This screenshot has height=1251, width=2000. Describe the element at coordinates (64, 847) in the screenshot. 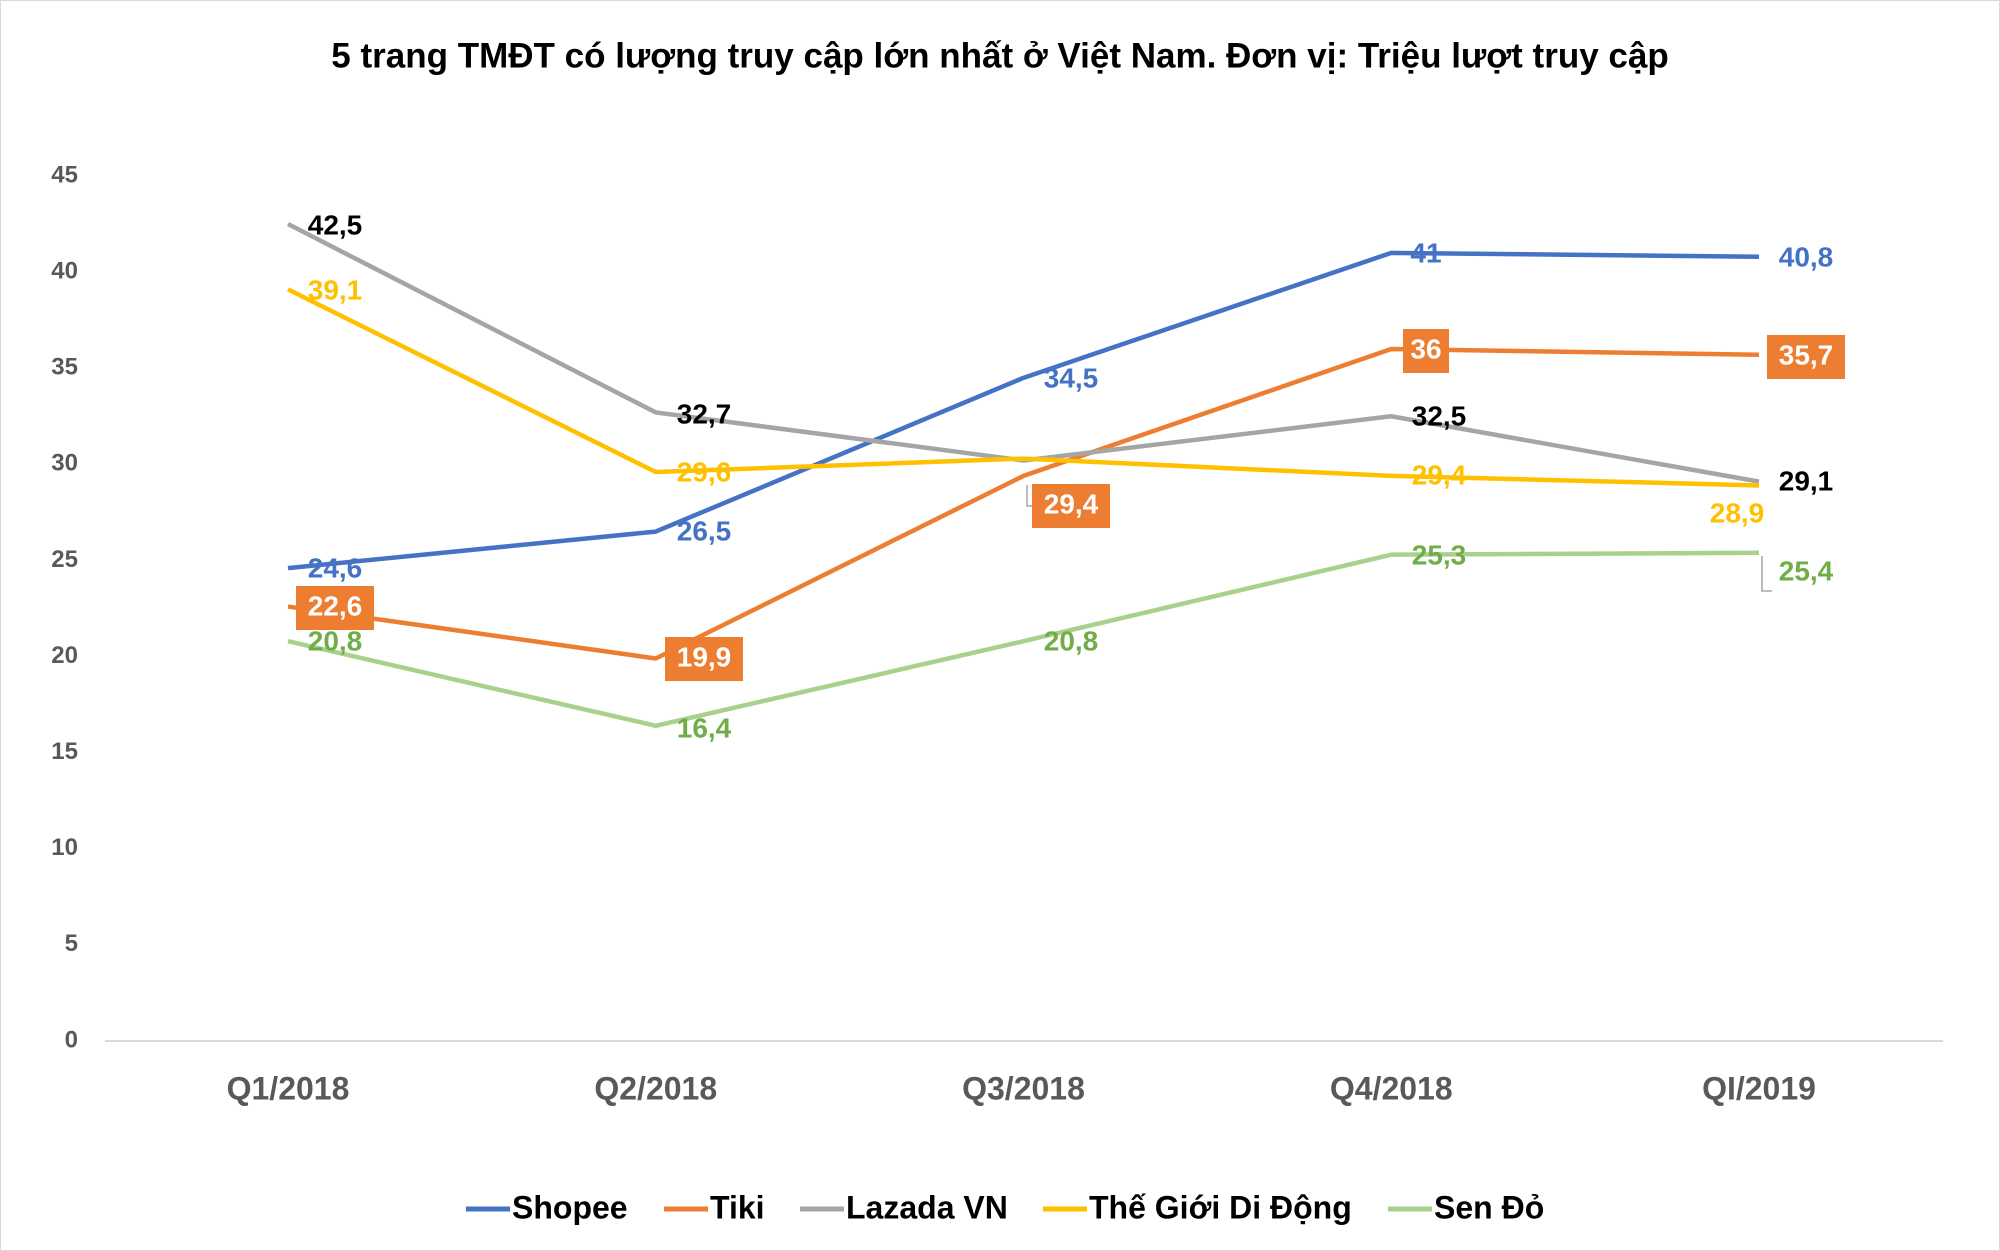

I see `y-tick-label: 10` at that location.